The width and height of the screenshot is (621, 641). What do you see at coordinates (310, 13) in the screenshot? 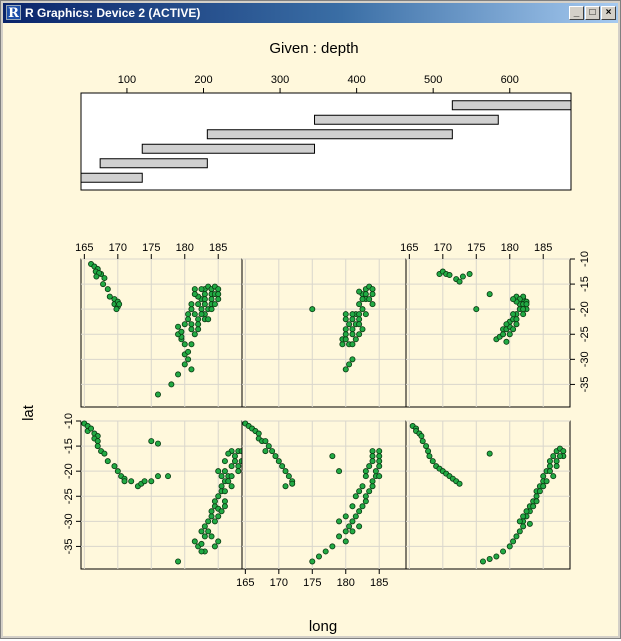
I see `window-titlebar: R R Graphics: Device 2 (ACTIVE) _ □ ×` at bounding box center [310, 13].